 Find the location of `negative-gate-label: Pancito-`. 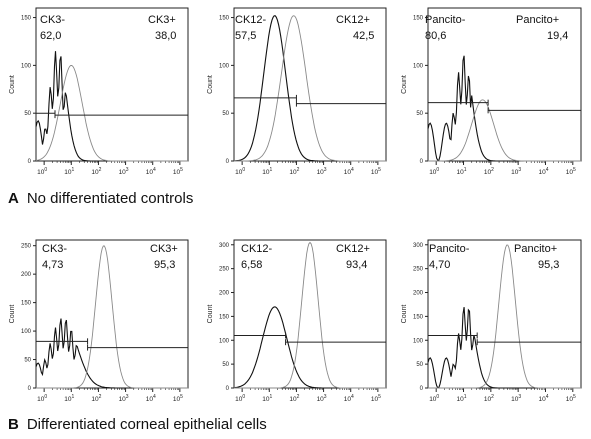

negative-gate-label: Pancito- is located at coordinates (449, 249).